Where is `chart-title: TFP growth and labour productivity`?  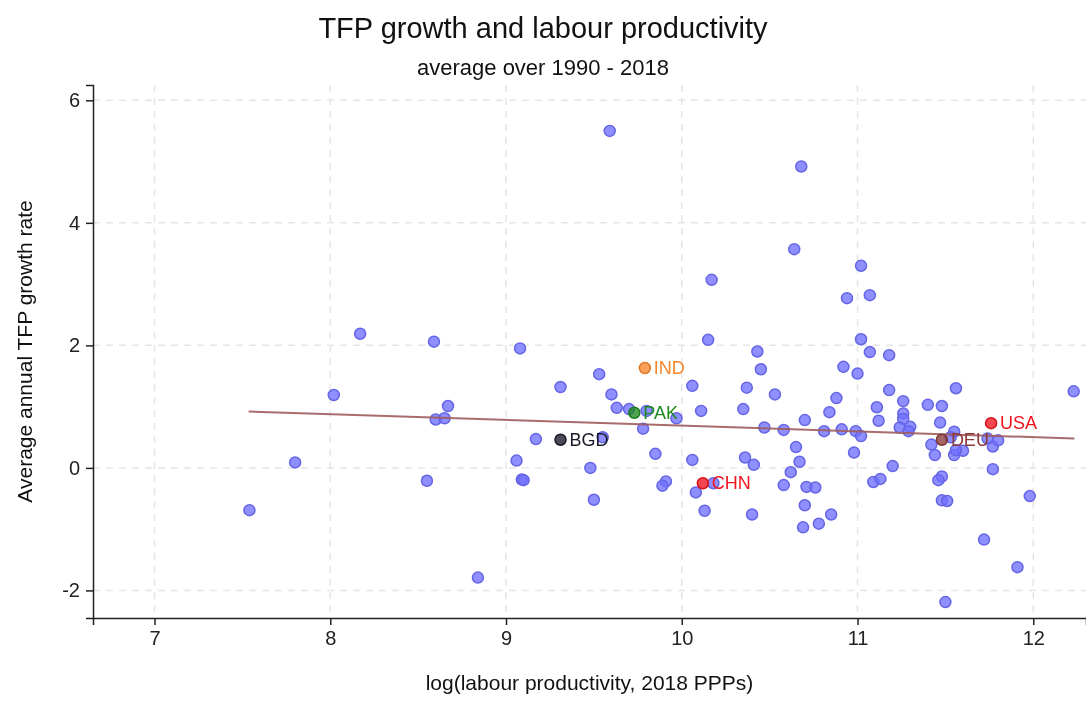
chart-title: TFP growth and labour productivity is located at coordinates (543, 28).